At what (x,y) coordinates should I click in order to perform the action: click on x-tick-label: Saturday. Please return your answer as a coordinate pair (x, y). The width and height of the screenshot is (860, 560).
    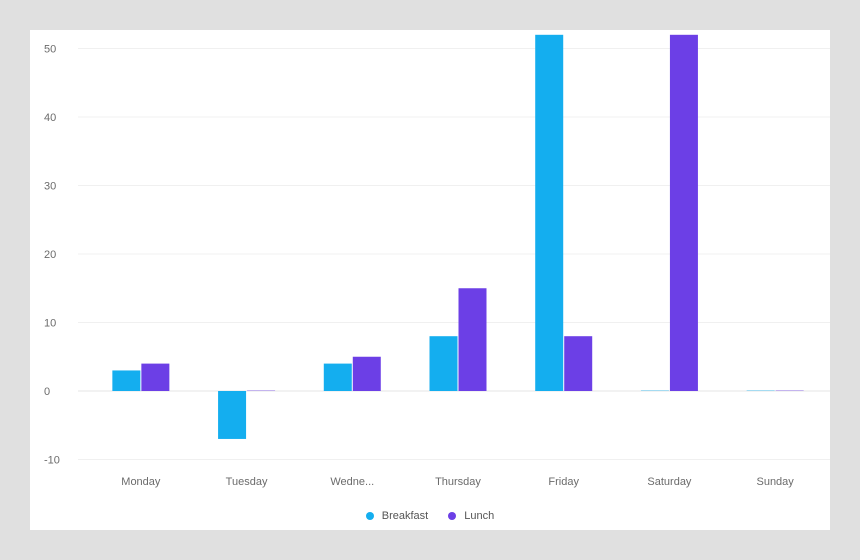
    Looking at the image, I should click on (669, 482).